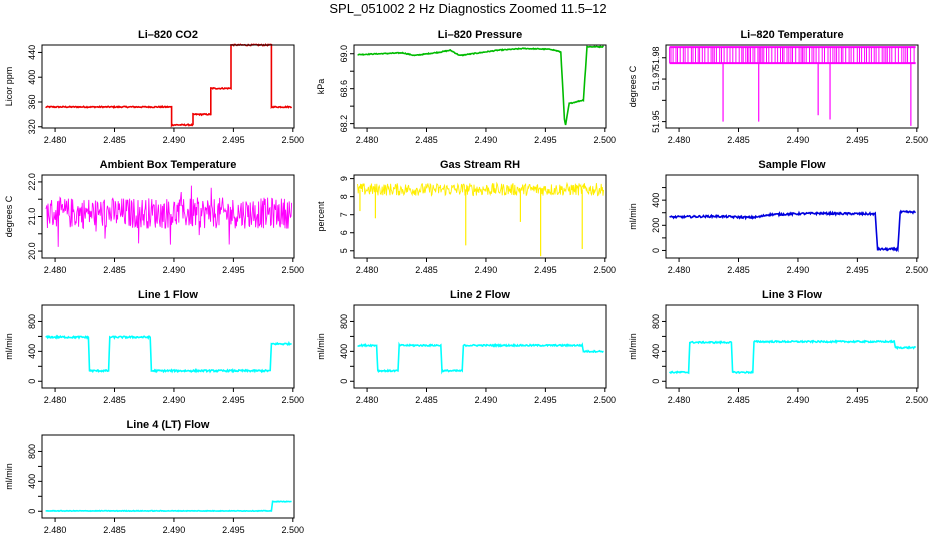  I want to click on y-tick-label: 320, so click(32, 126).